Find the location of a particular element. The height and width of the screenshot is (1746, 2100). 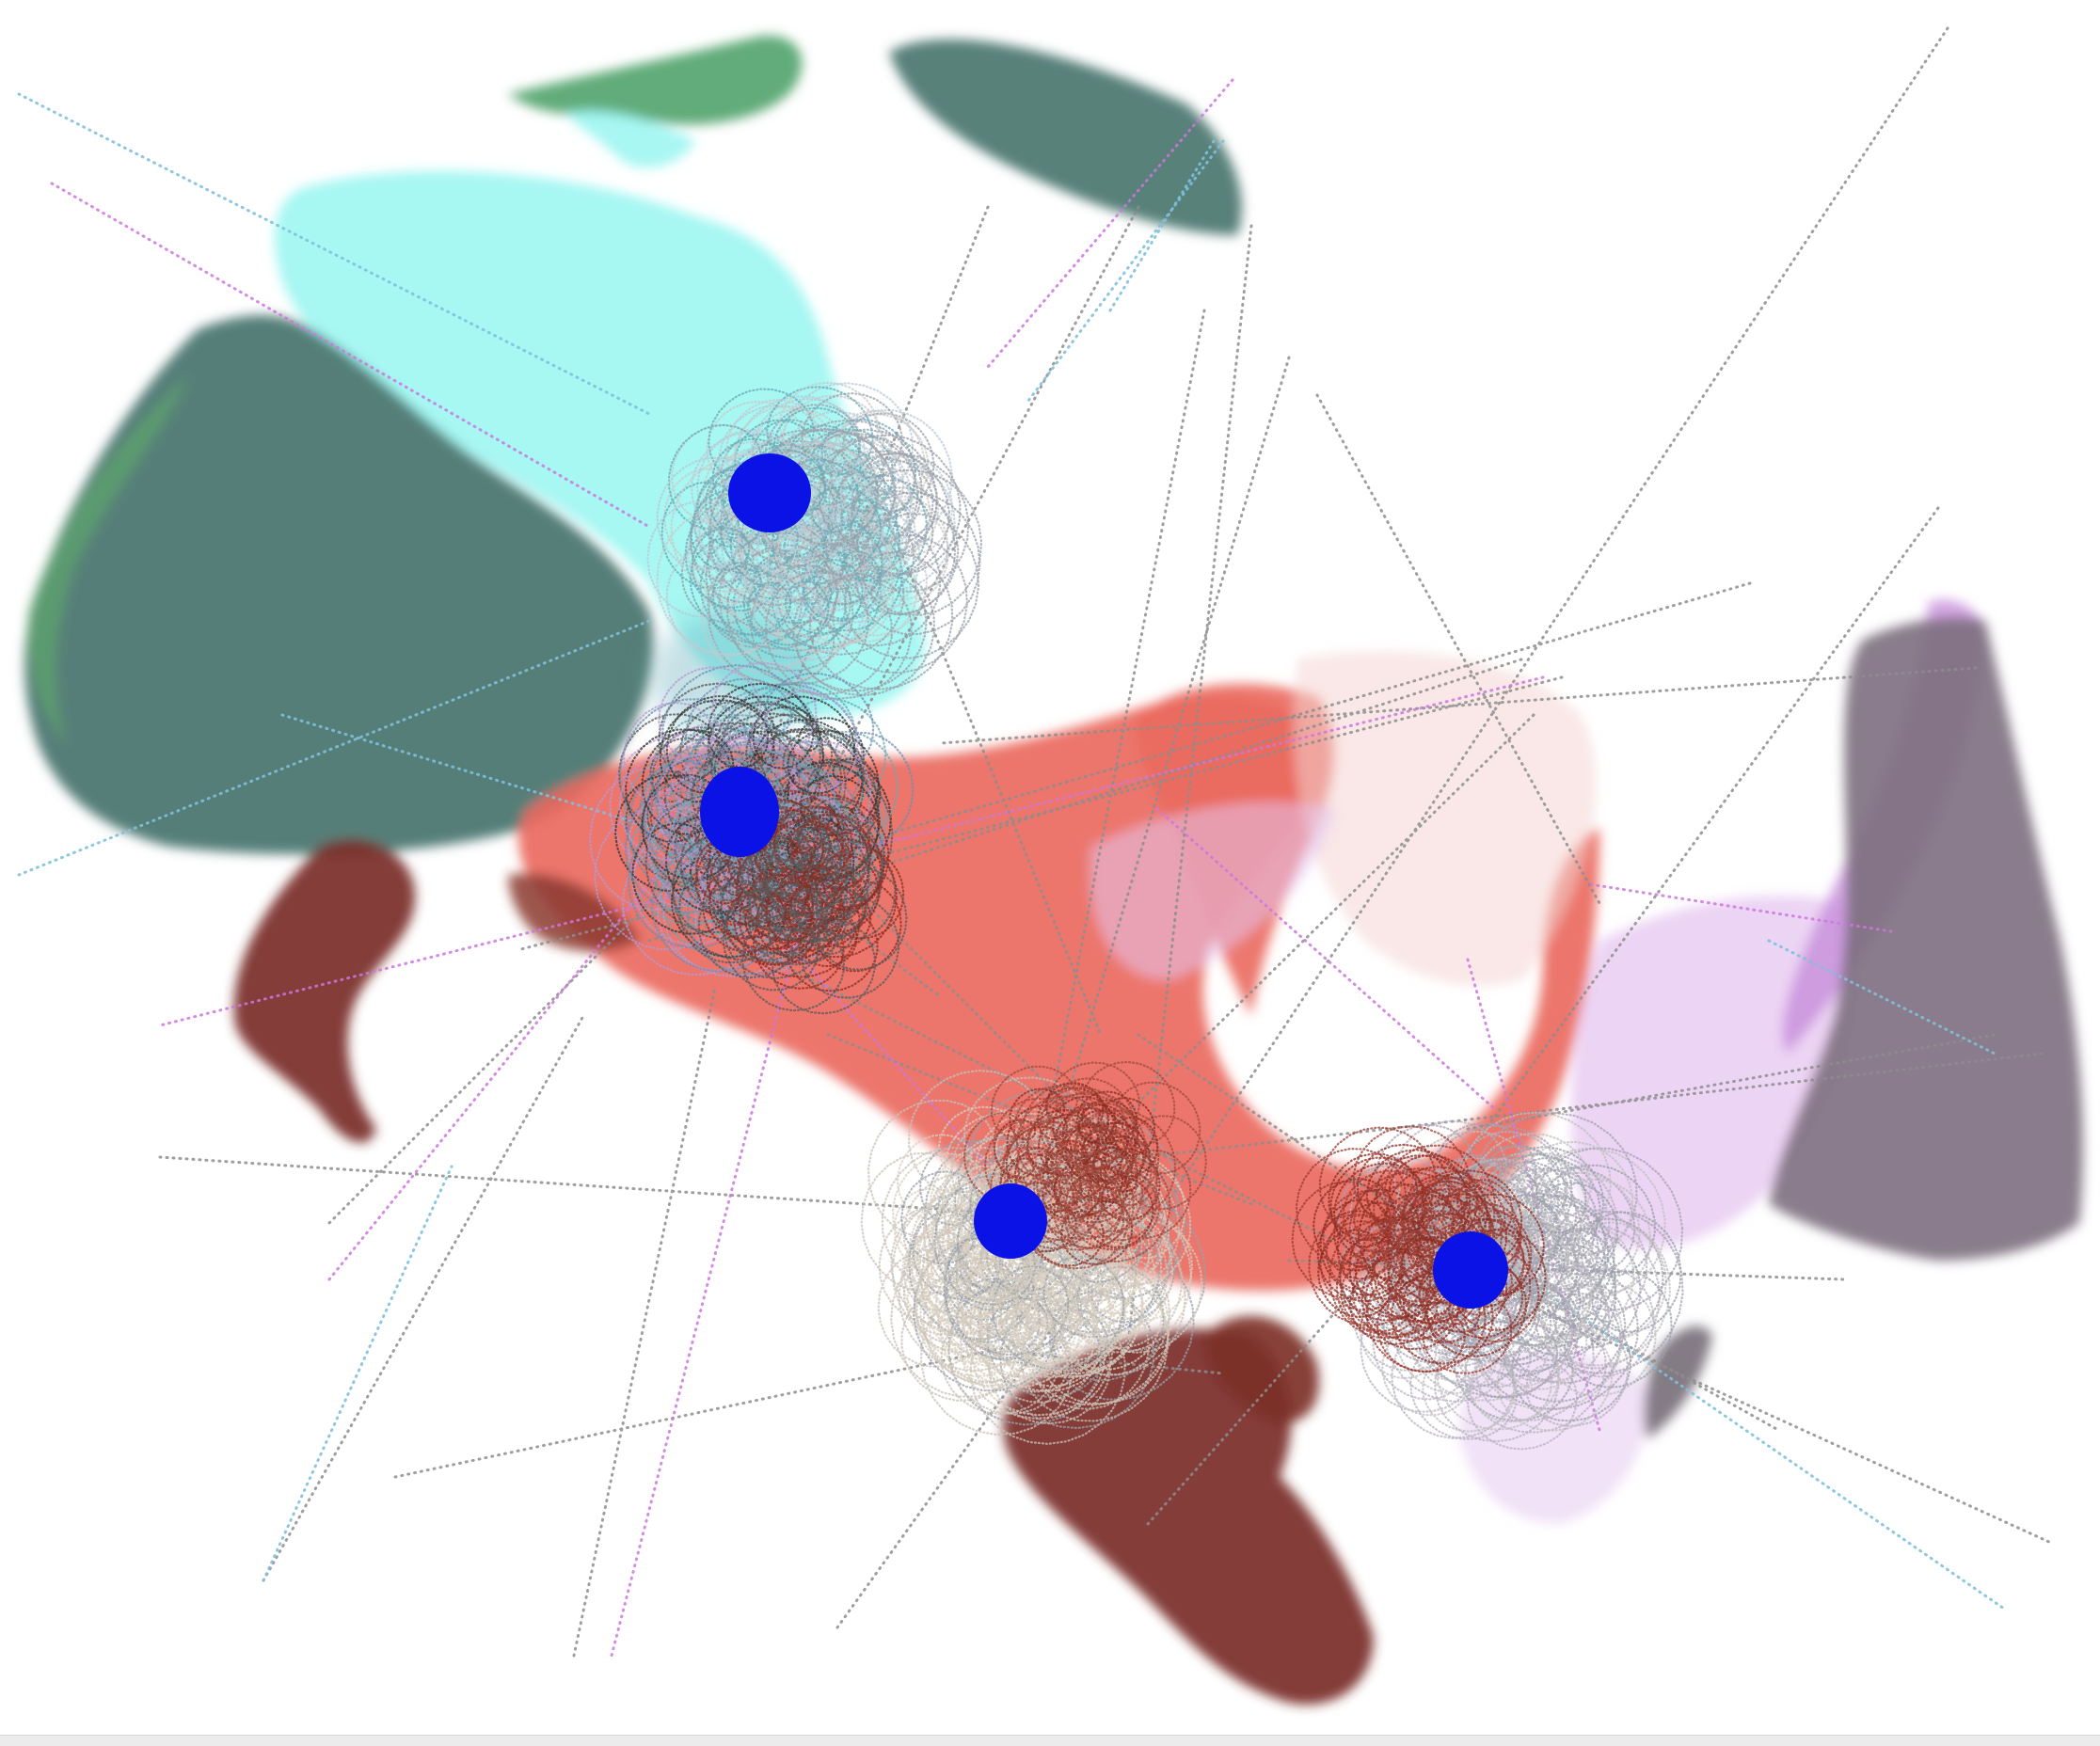

pale-pink-wash is located at coordinates (1445, 818).